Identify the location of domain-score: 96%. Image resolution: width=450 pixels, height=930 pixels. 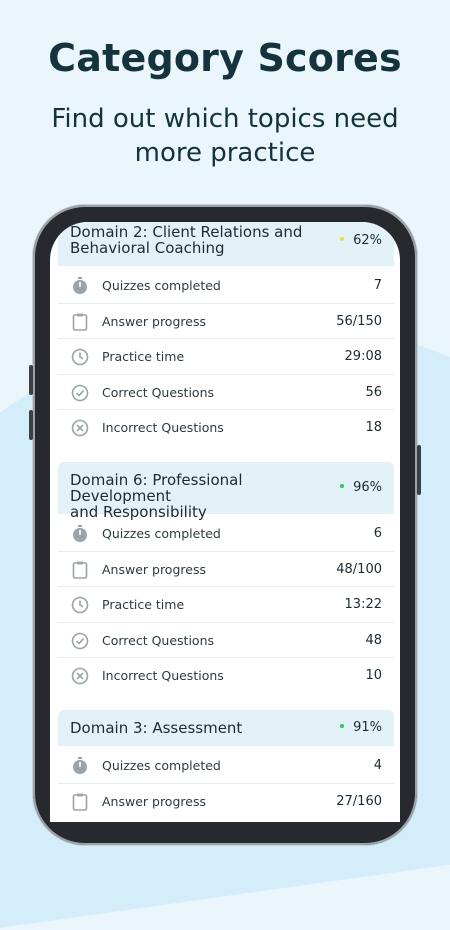
(361, 487).